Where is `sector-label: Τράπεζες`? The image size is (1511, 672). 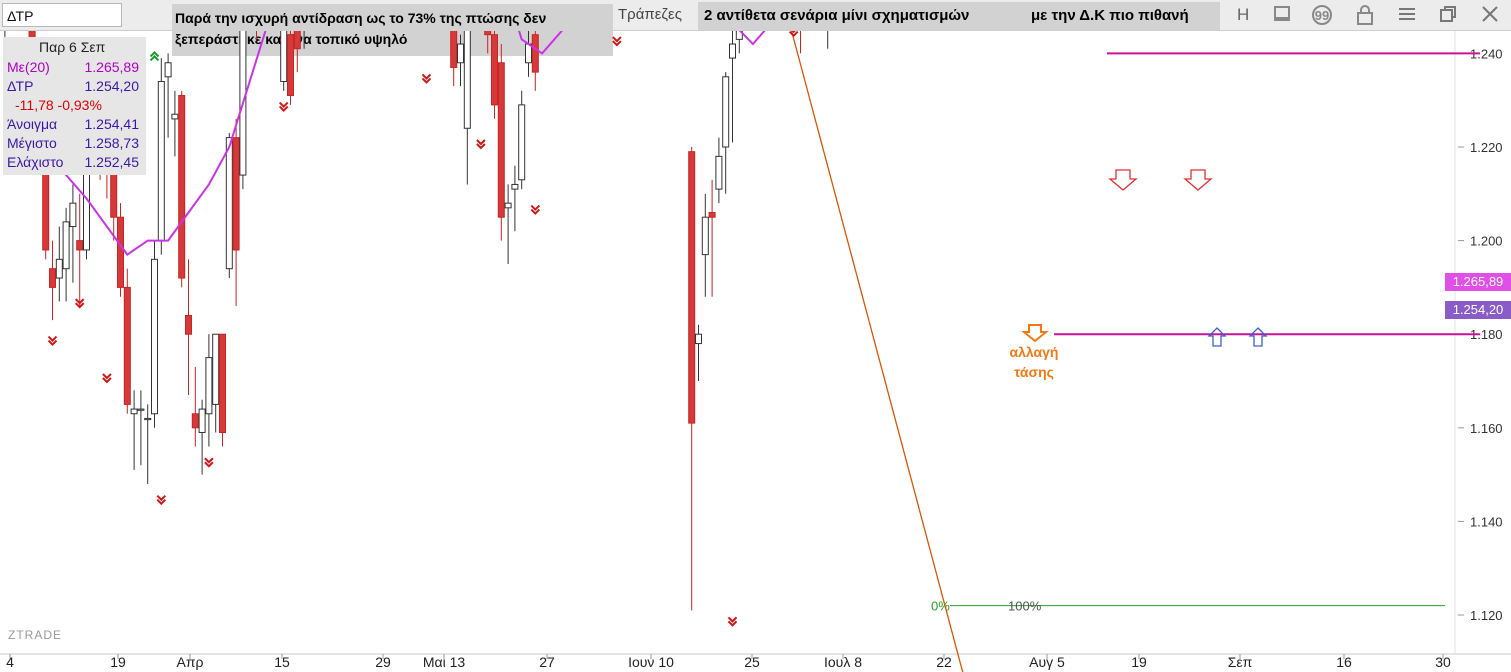
sector-label: Τράπεζες is located at coordinates (650, 14).